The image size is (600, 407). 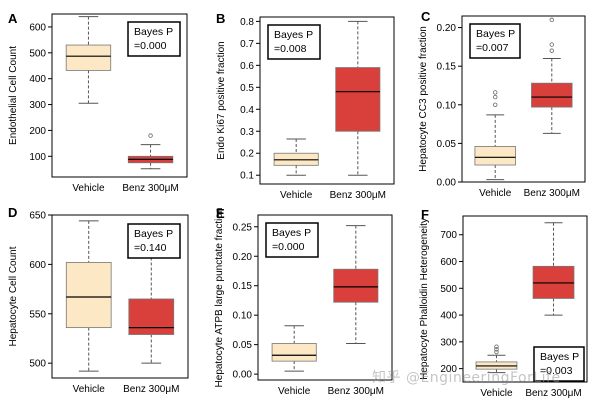 I want to click on y-tick-label: 400, so click(x=37, y=79).